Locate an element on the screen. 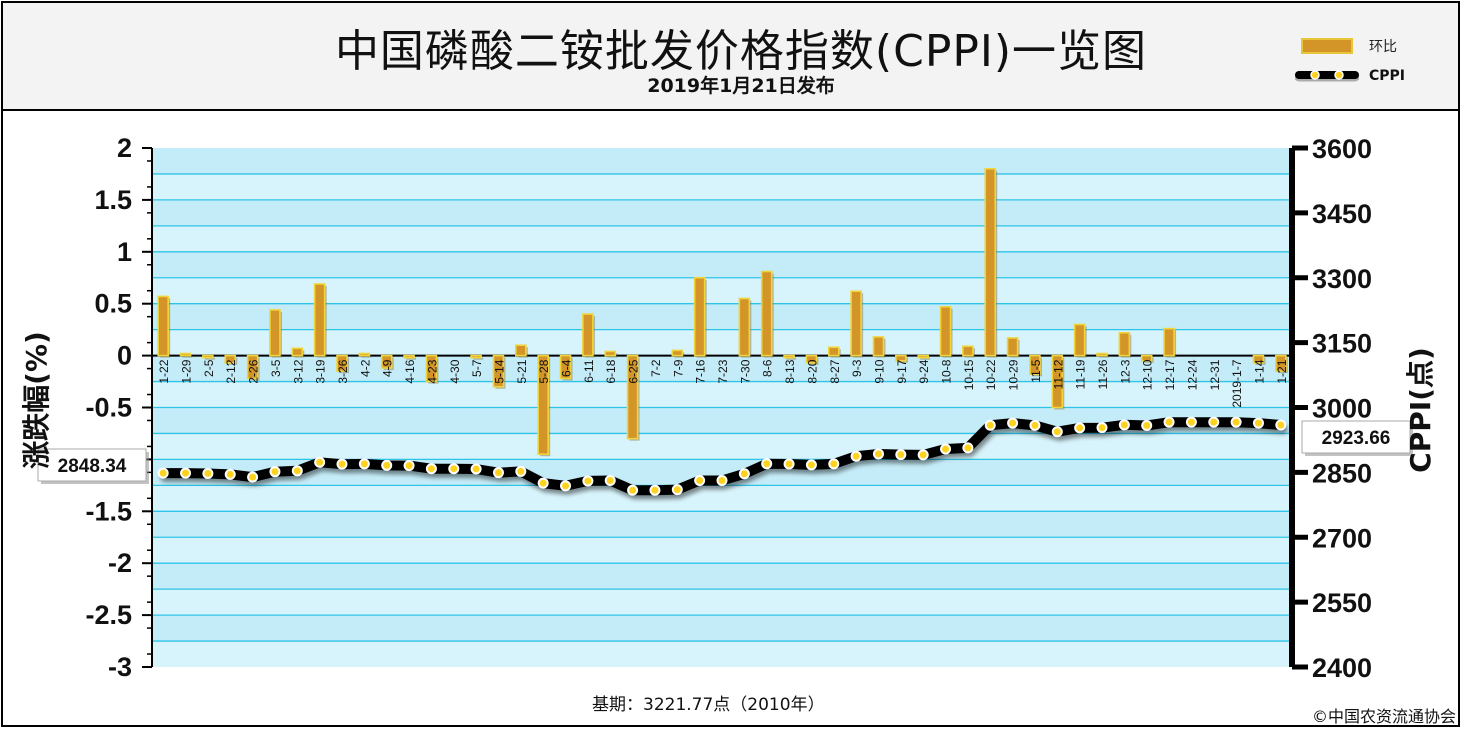  x-tick-label: 6-25 is located at coordinates (634, 371).